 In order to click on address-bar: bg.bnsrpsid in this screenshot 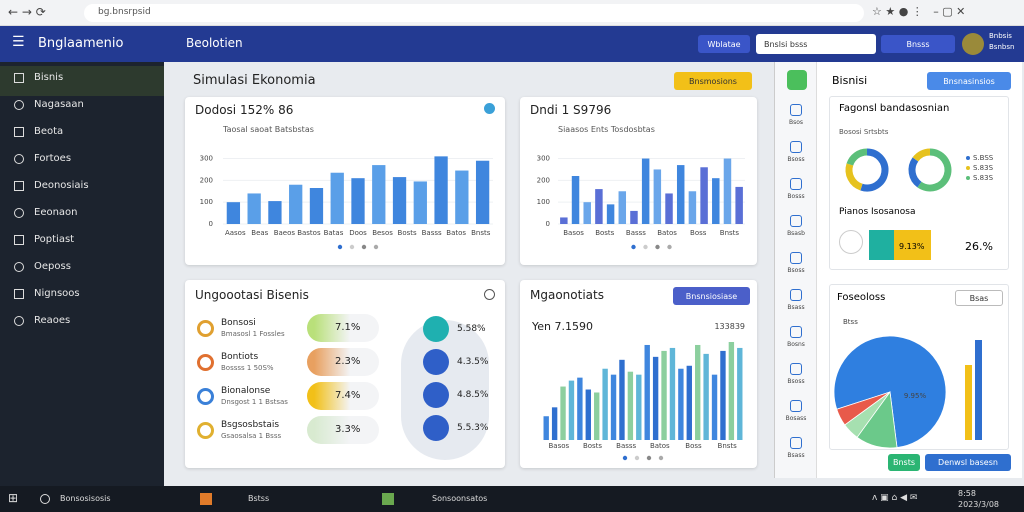, I will do `click(474, 13)`.